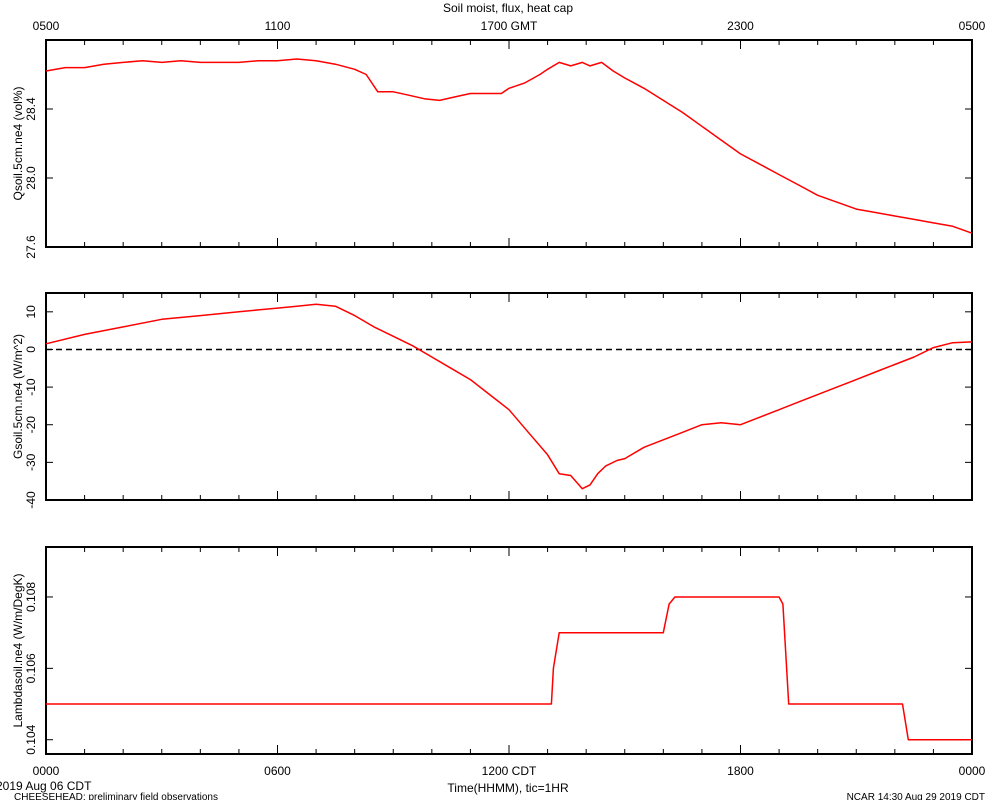  Describe the element at coordinates (31, 668) in the screenshot. I see `y-tick-label: 0.106` at that location.